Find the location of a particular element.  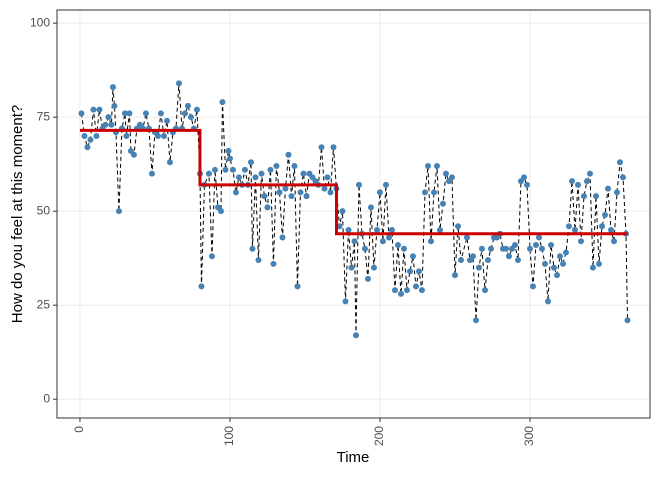

y-tick-label: 0 is located at coordinates (46, 398).